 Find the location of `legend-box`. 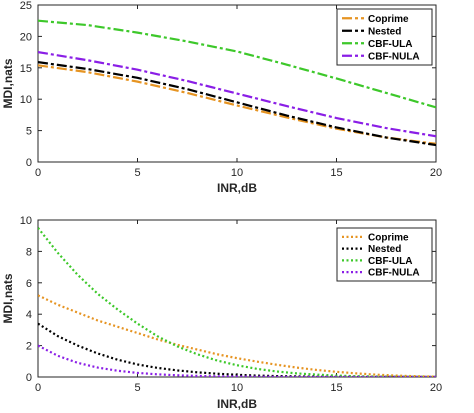

legend-box is located at coordinates (384, 37).